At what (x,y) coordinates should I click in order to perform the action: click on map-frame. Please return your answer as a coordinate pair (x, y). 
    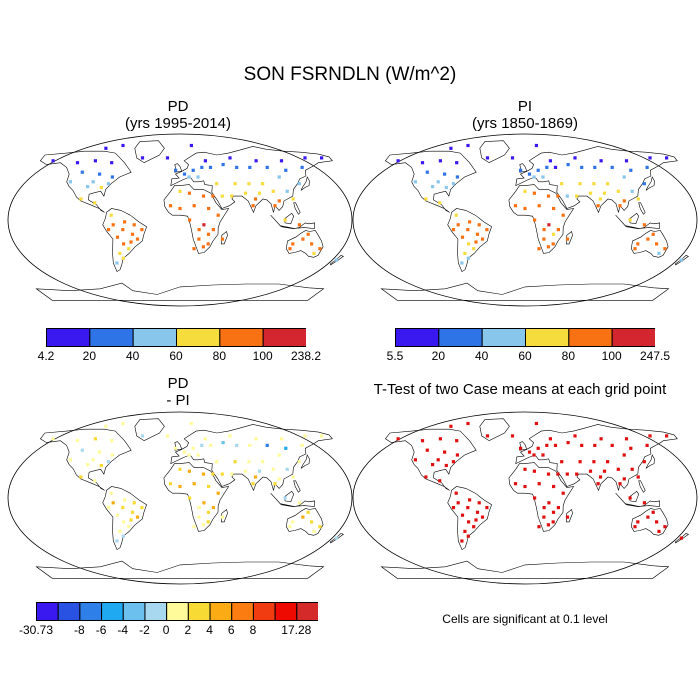
    Looking at the image, I should click on (525, 498).